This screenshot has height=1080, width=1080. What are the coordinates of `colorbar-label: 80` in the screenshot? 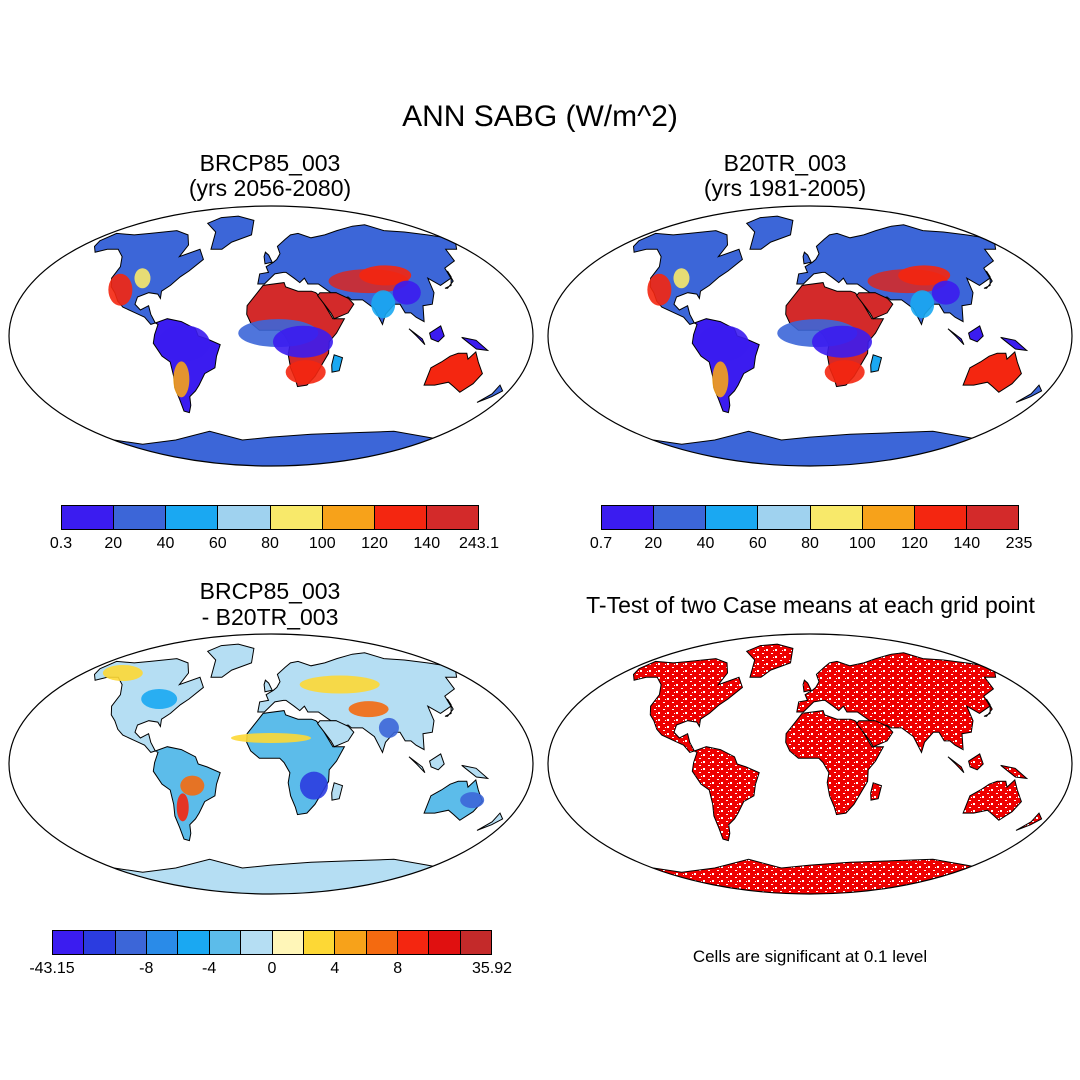 It's located at (270, 543).